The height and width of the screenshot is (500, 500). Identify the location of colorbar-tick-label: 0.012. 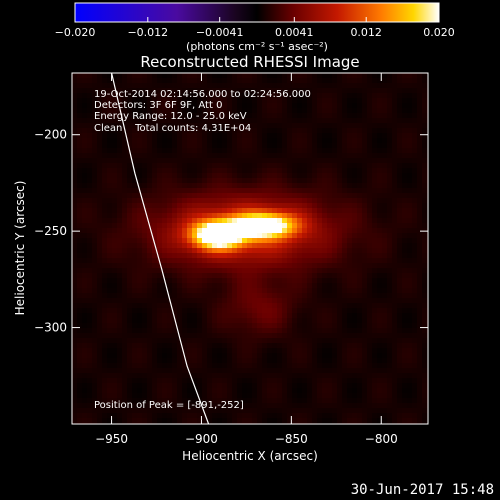
(366, 32).